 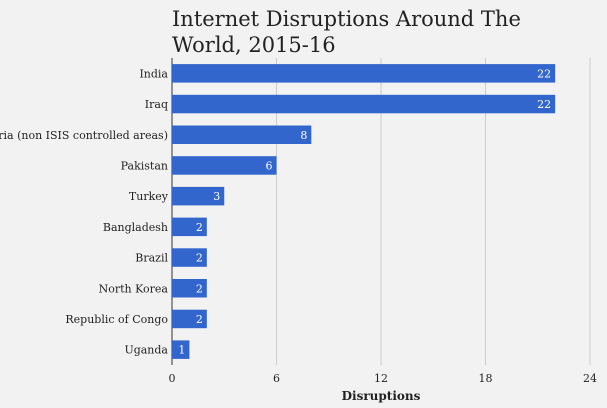 I want to click on bar-republic-of-congo, so click(x=189, y=319).